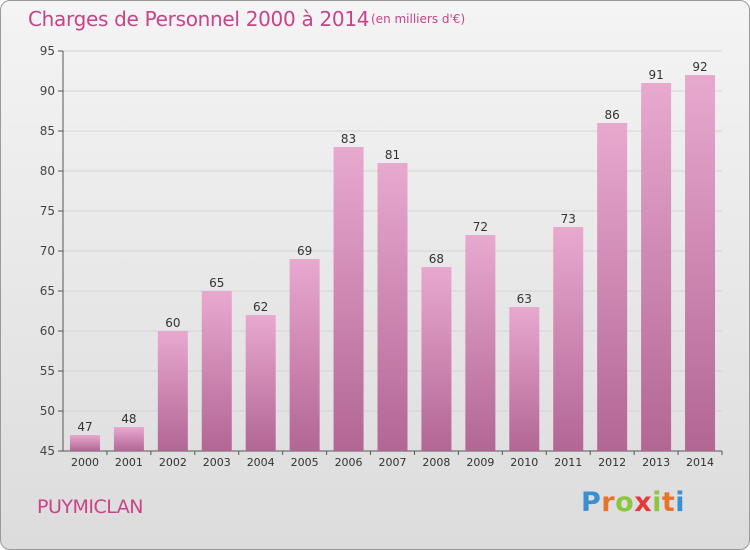 The image size is (750, 550). I want to click on x-tick-label-2007: 2007, so click(393, 462).